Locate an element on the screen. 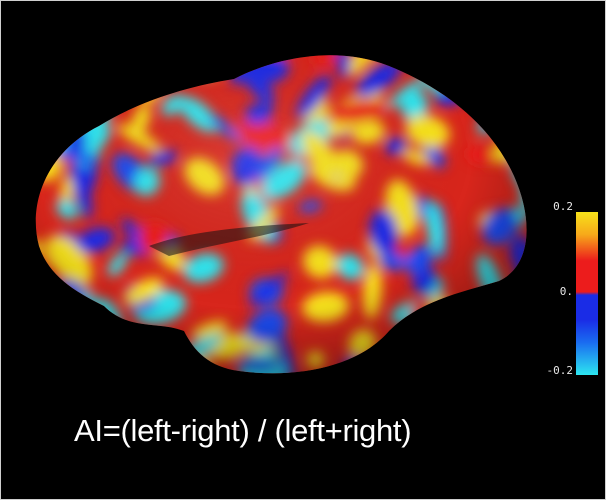 The image size is (606, 500). colorbar-min-label: -0.2 is located at coordinates (560, 370).